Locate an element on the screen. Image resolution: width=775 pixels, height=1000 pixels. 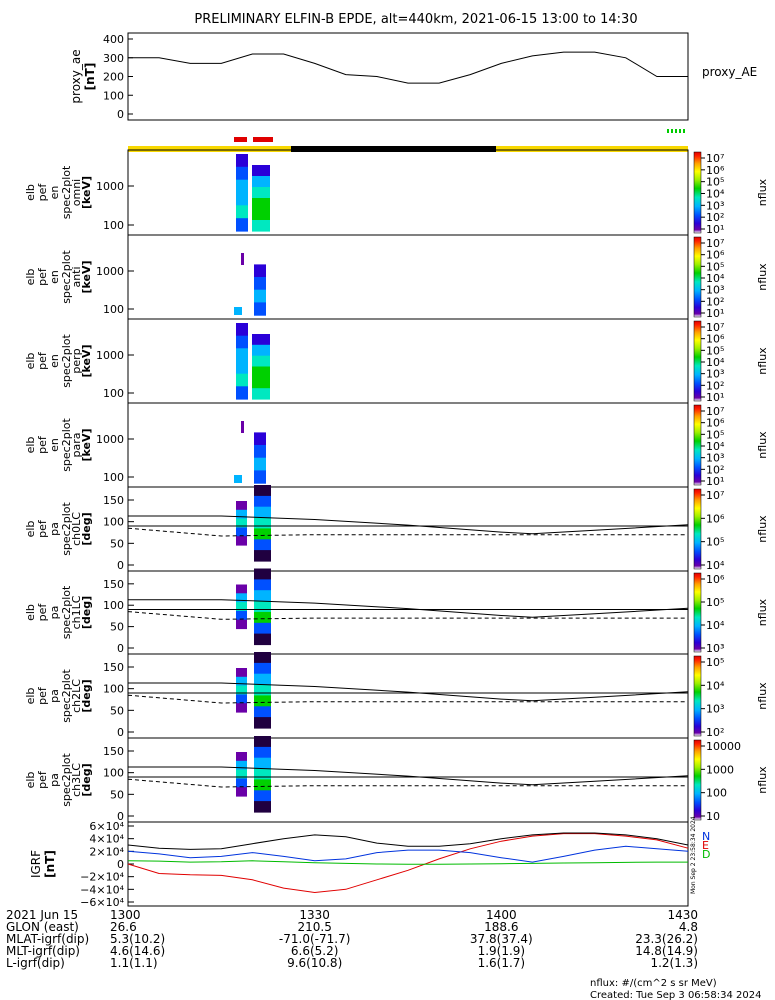
footer-row-label: L-igrf(dip) is located at coordinates (35, 963).